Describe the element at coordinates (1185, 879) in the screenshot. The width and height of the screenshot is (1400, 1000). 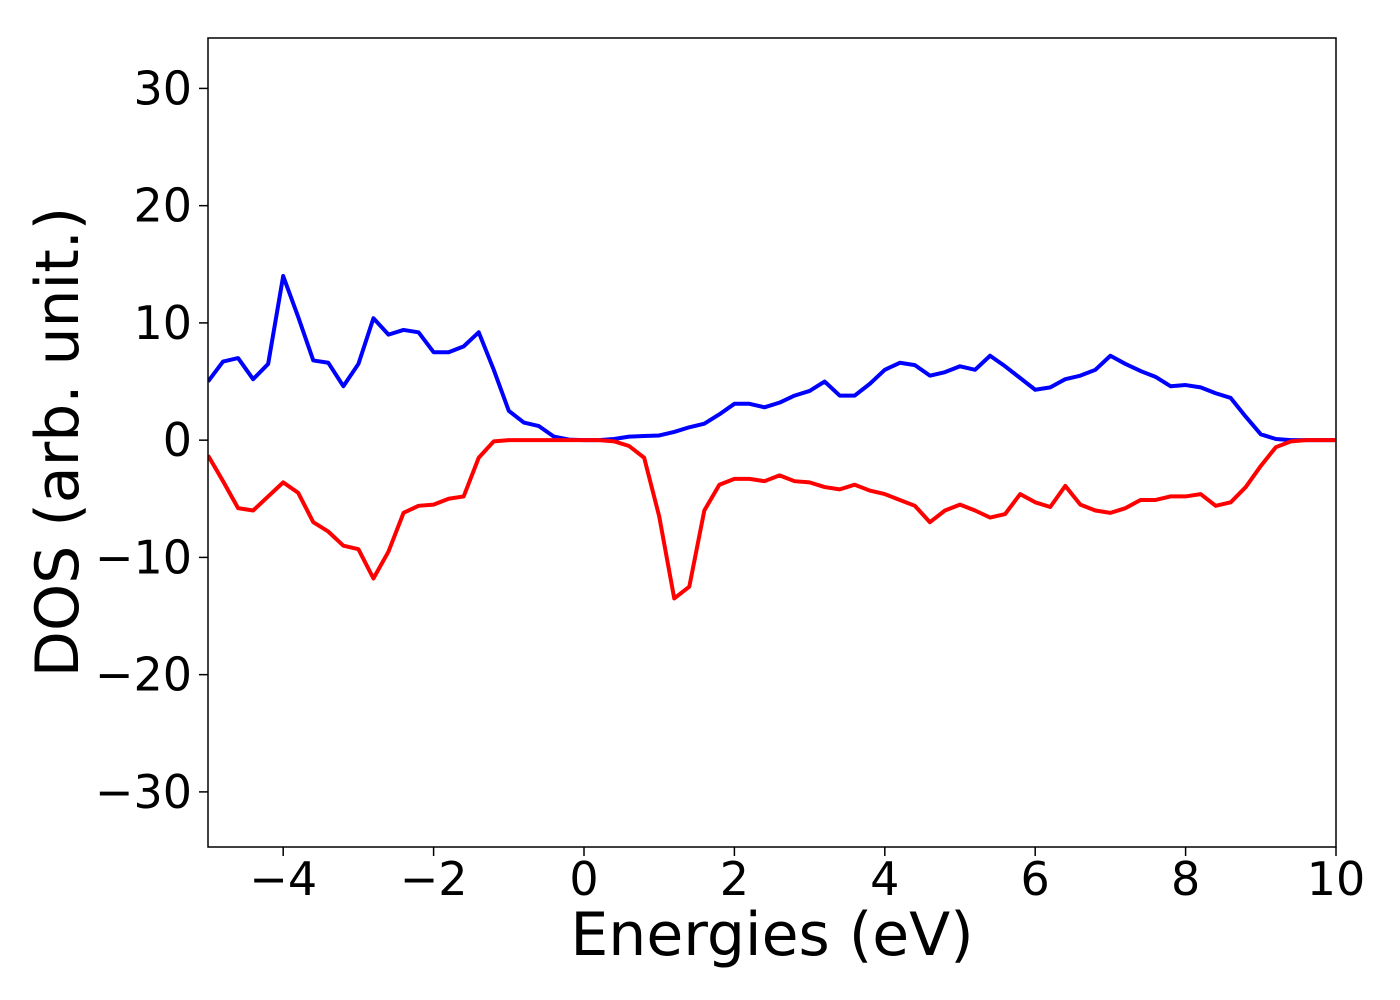
I see `x-tick-label: 8` at that location.